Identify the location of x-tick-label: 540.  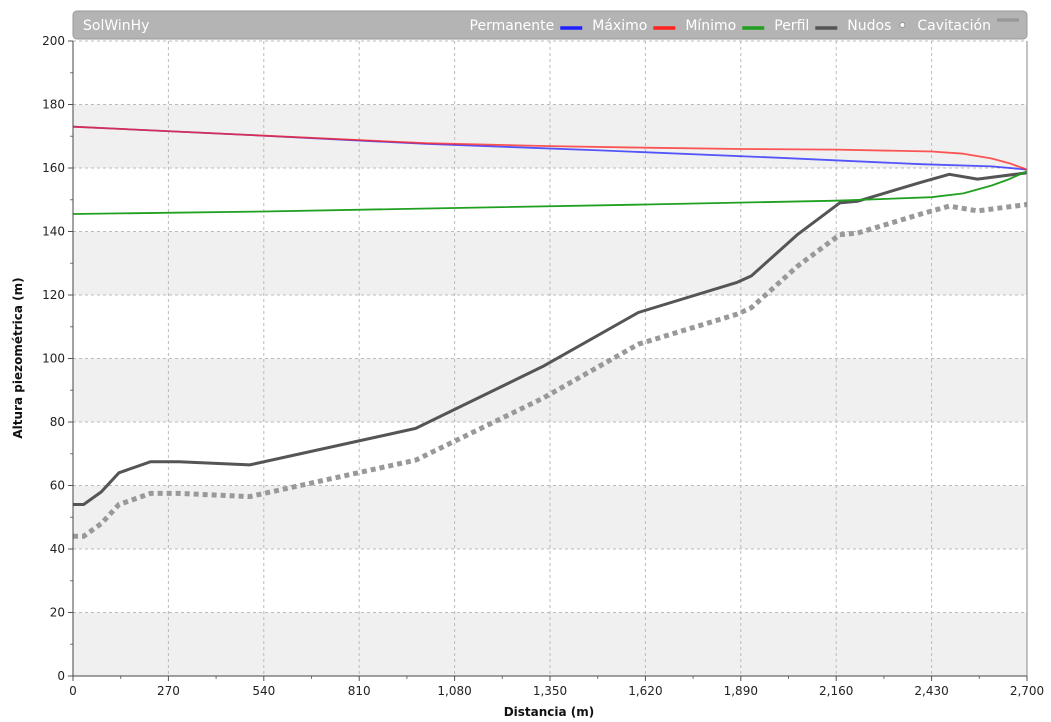
(263, 691).